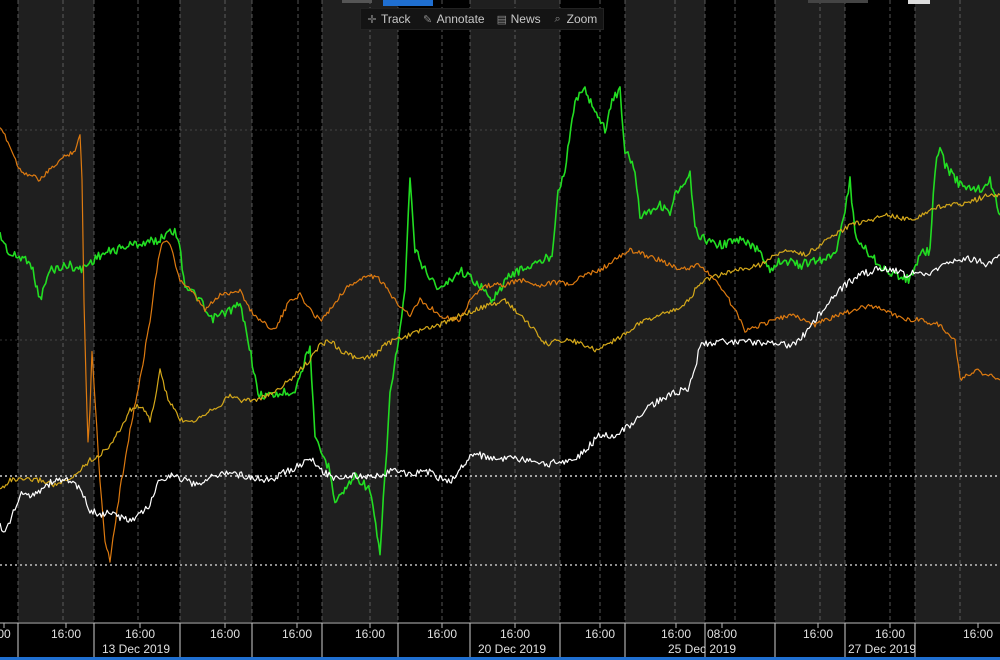 This screenshot has height=660, width=1000. Describe the element at coordinates (557, 18) in the screenshot. I see `magnifier-icon: ⌕` at that location.